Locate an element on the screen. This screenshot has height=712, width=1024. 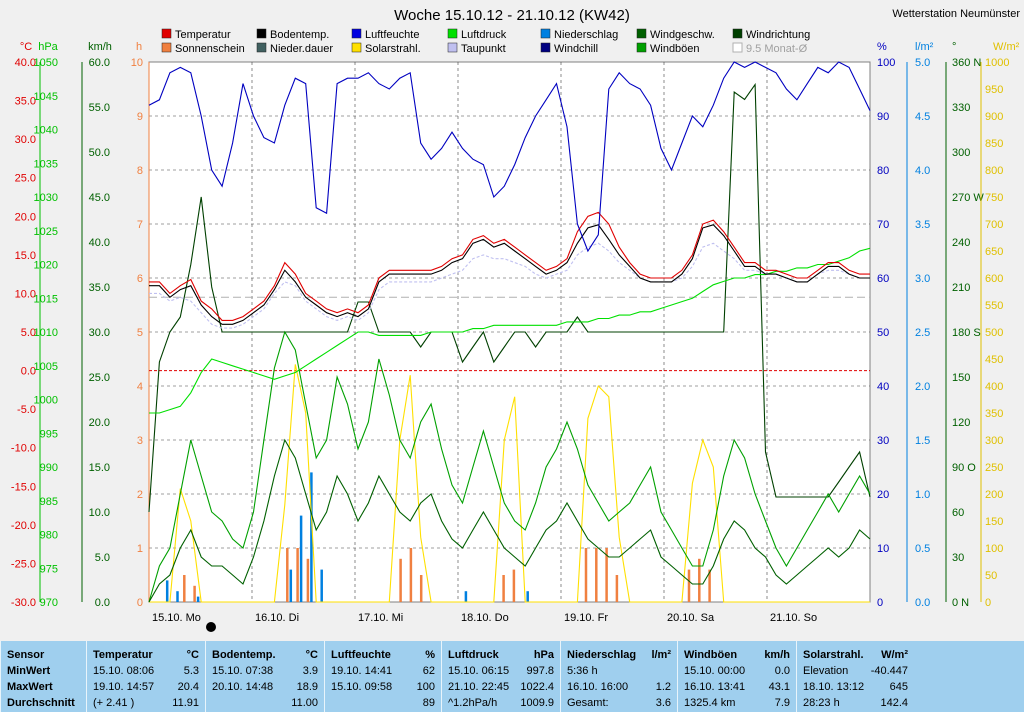
stats-cell-label: Gesamt: is located at coordinates (588, 703).